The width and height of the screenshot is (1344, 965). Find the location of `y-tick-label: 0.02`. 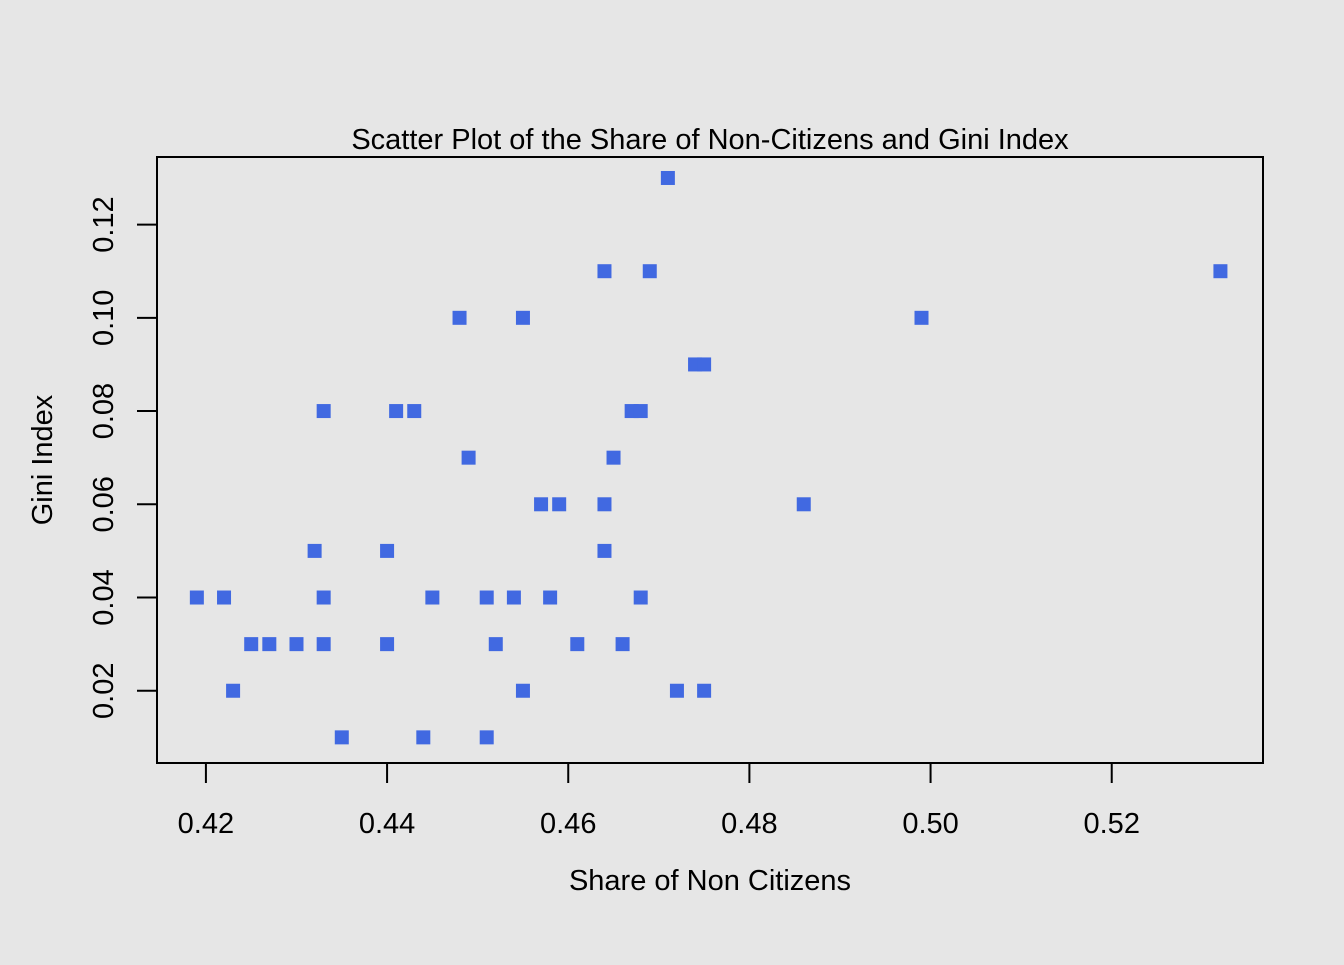

y-tick-label: 0.02 is located at coordinates (104, 691).